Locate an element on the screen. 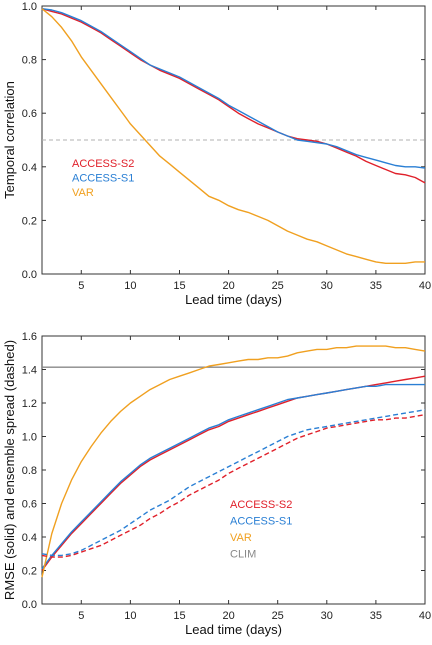 The width and height of the screenshot is (432, 645). y-tick-label: 1.4 is located at coordinates (29, 371).